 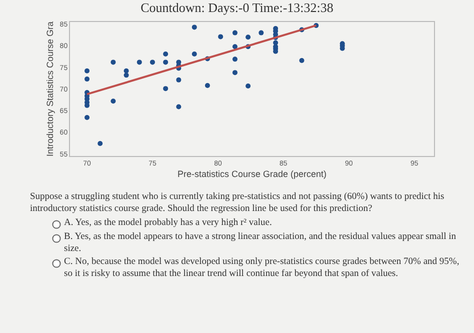 I want to click on y-axis-title: Introductory Statistics Course Gra, so click(x=50, y=89).